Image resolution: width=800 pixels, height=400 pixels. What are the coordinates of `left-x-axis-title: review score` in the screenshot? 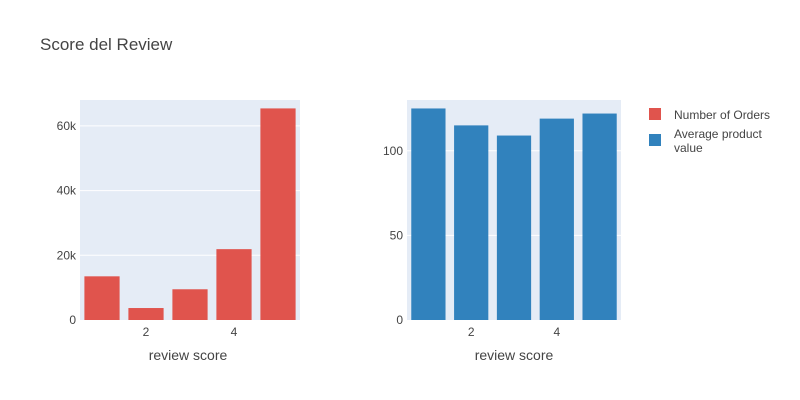 It's located at (188, 355).